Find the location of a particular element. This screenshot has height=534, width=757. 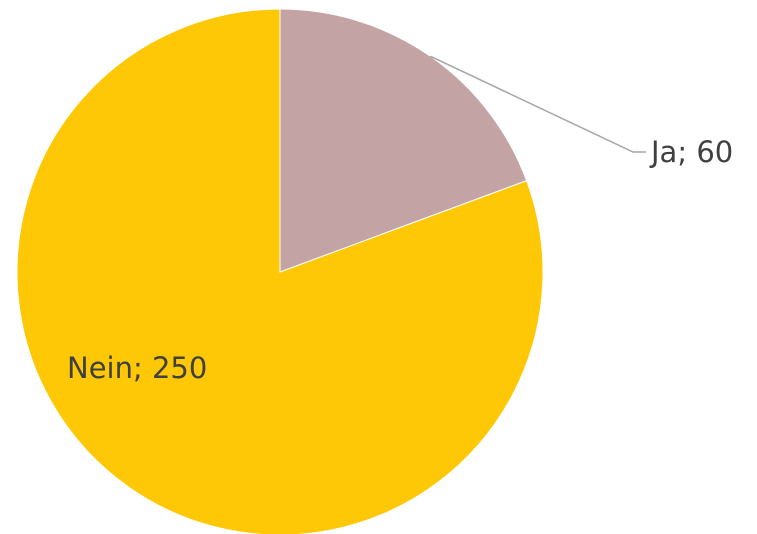

data-label-ja: Ja; 60 is located at coordinates (691, 152).